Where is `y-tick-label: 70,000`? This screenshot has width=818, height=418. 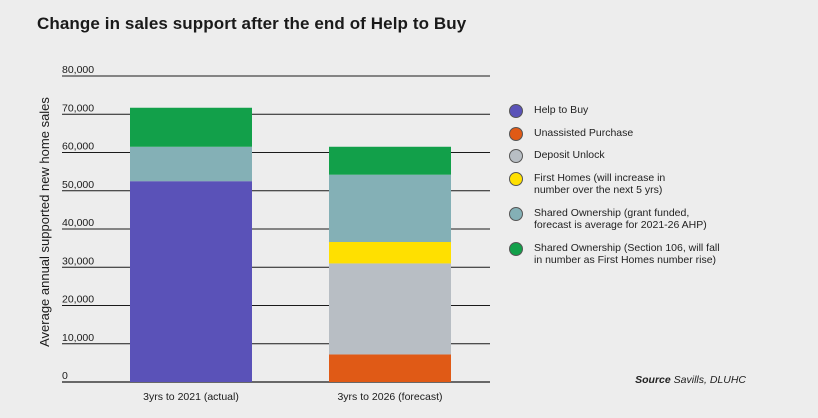 y-tick-label: 70,000 is located at coordinates (78, 108).